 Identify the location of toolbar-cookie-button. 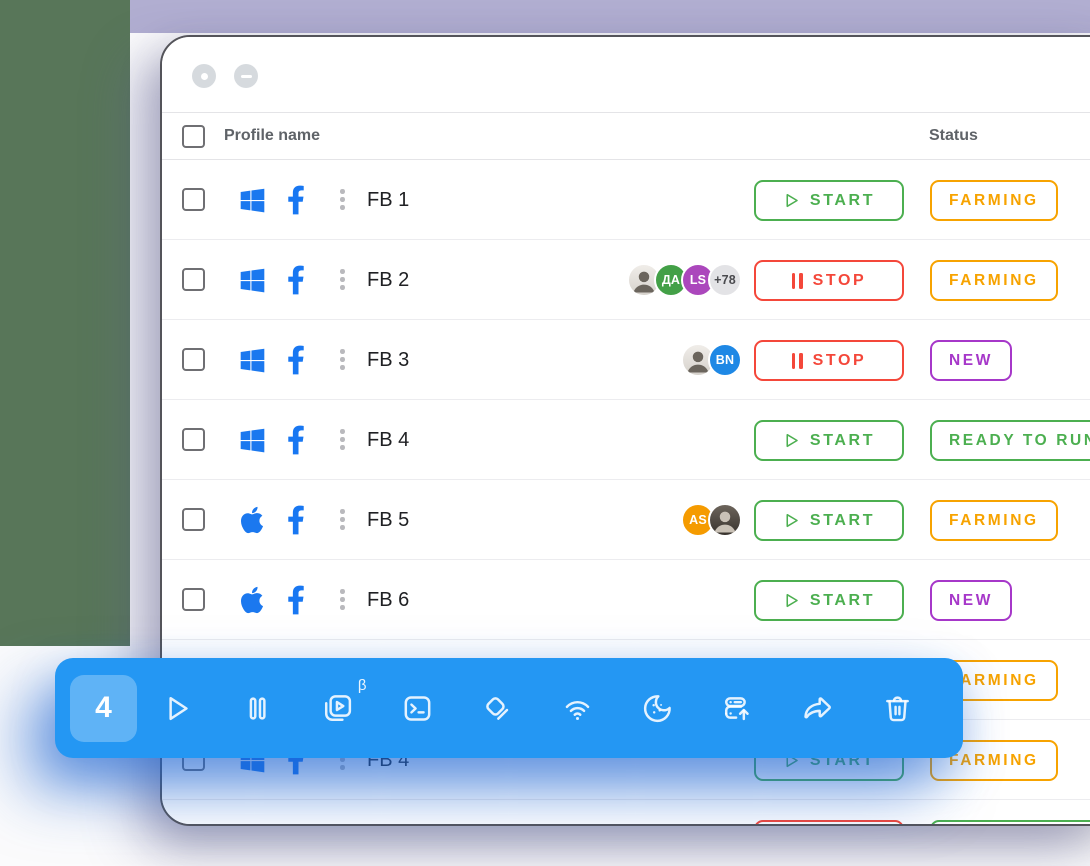
(657, 708).